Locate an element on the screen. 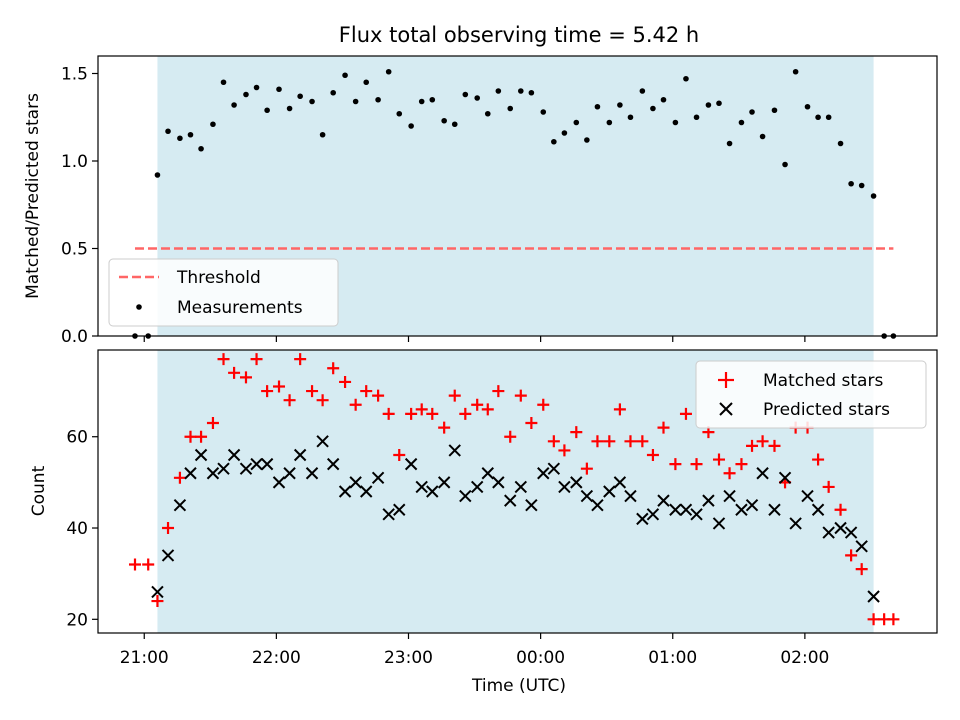 This screenshot has height=720, width=960. top-ylabel: Matched/Predicted stars is located at coordinates (33, 196).